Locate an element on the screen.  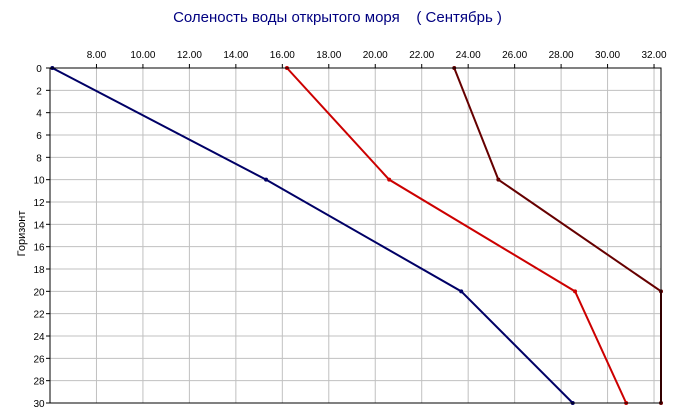
x-tick-label: 22.00 is located at coordinates (421, 55).